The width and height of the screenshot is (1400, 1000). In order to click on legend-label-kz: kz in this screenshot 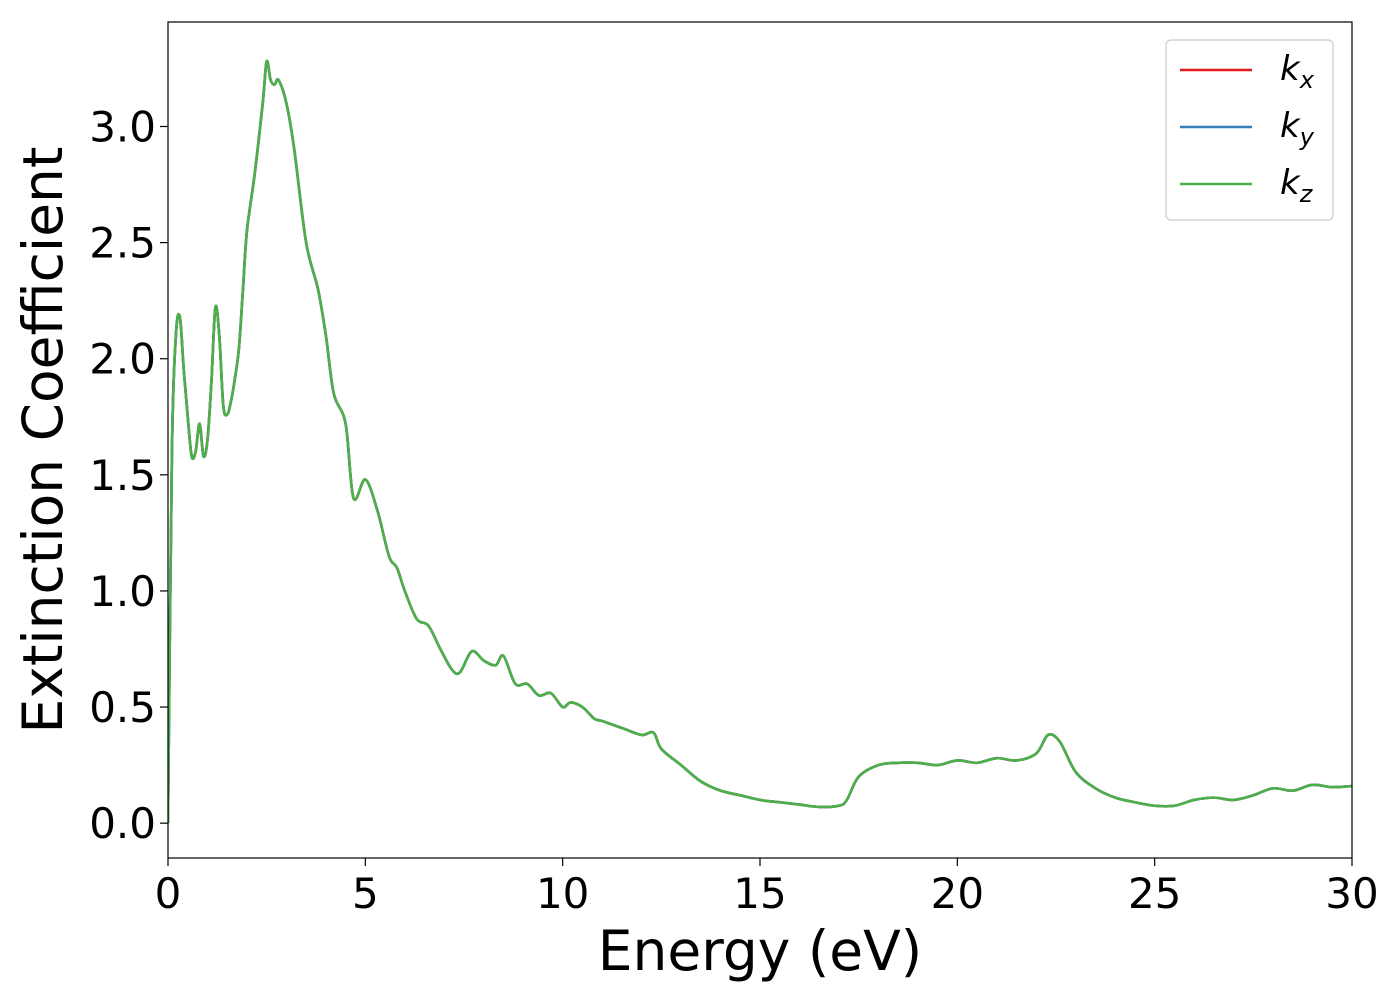, I will do `click(1297, 185)`.